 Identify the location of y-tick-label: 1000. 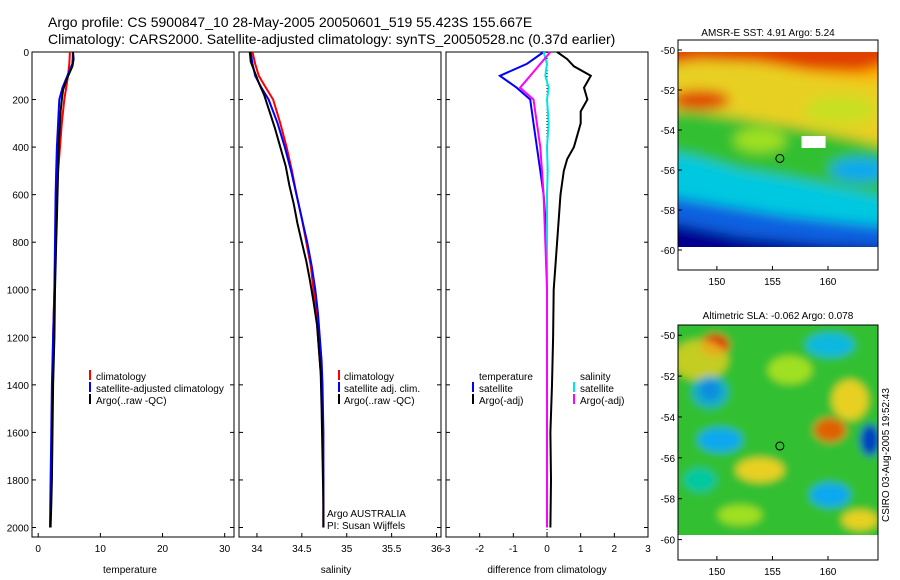
(18, 291).